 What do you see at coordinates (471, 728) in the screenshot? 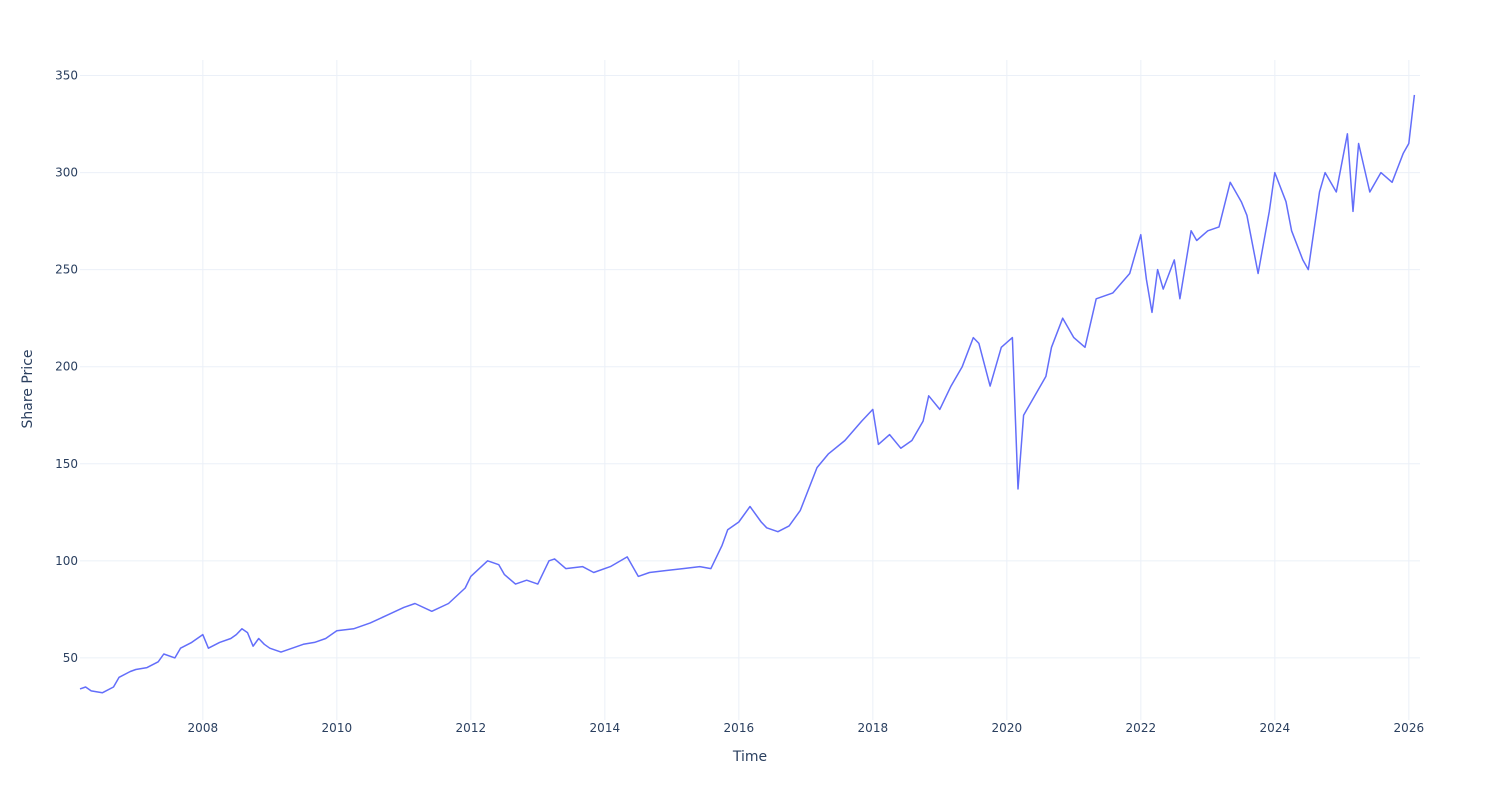
I see `x-tick-label: 2012` at bounding box center [471, 728].